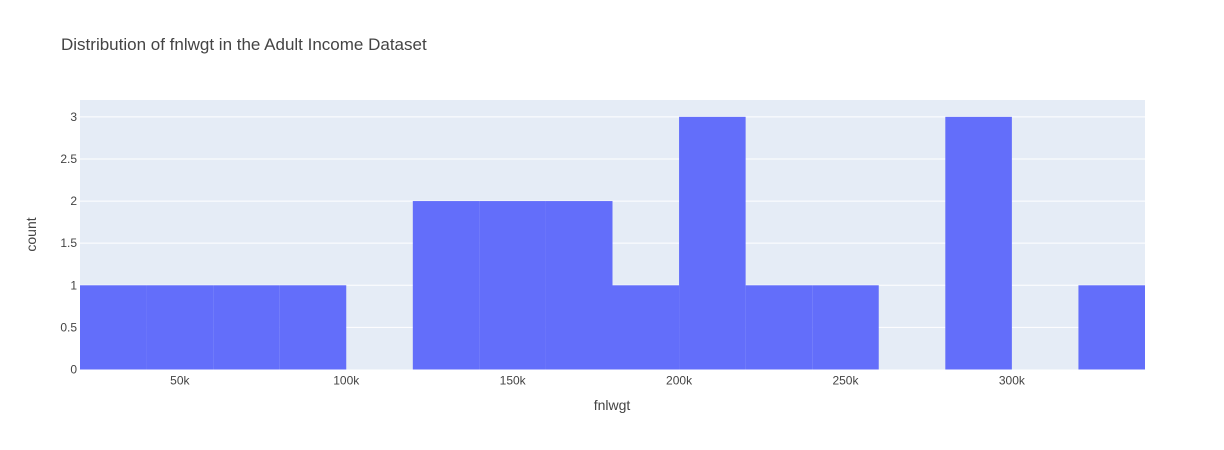 The height and width of the screenshot is (450, 1224). Describe the element at coordinates (73, 201) in the screenshot. I see `y-tick-label: 2` at that location.